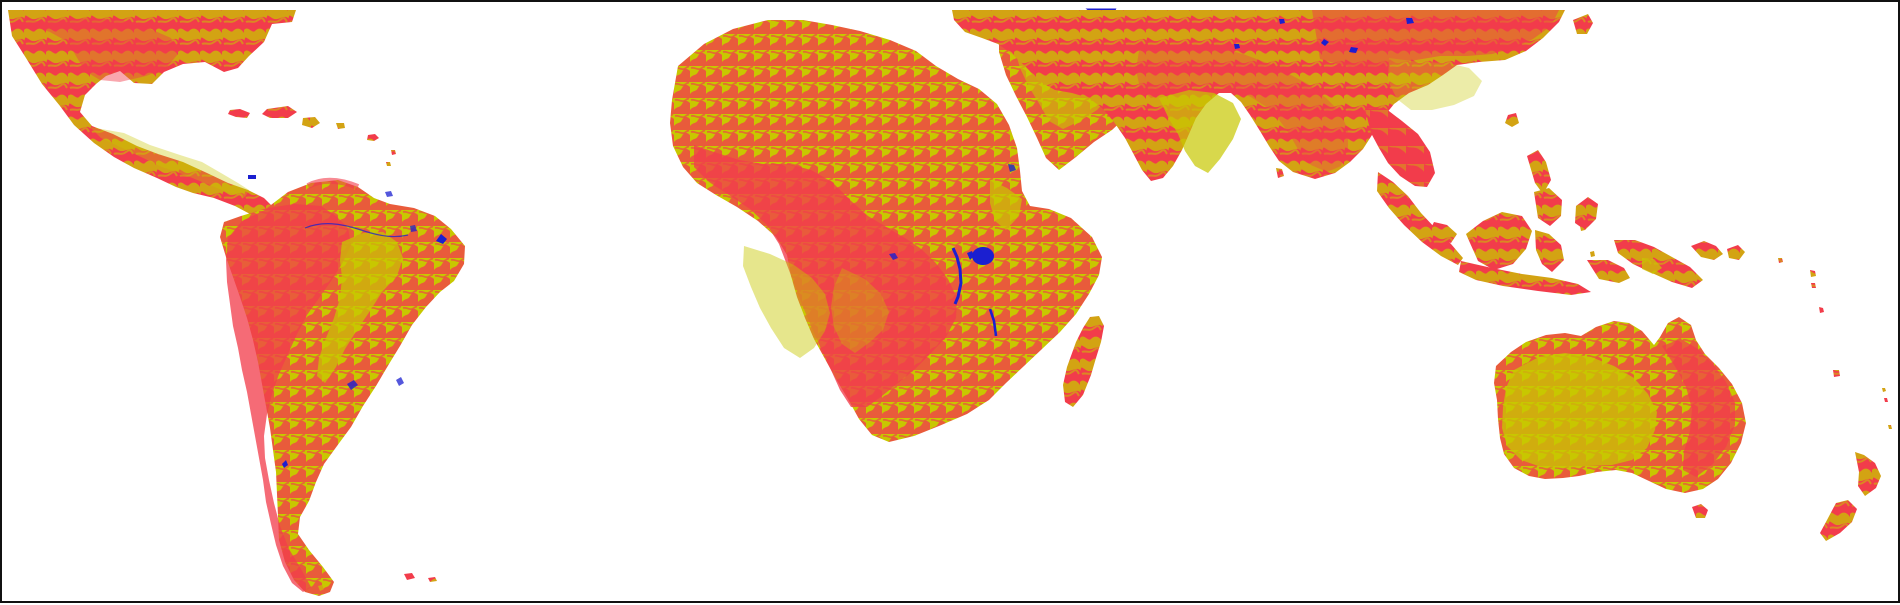 This screenshot has width=1900, height=605. Describe the element at coordinates (441, 239) in the screenshot. I see `river-mouth-water` at that location.